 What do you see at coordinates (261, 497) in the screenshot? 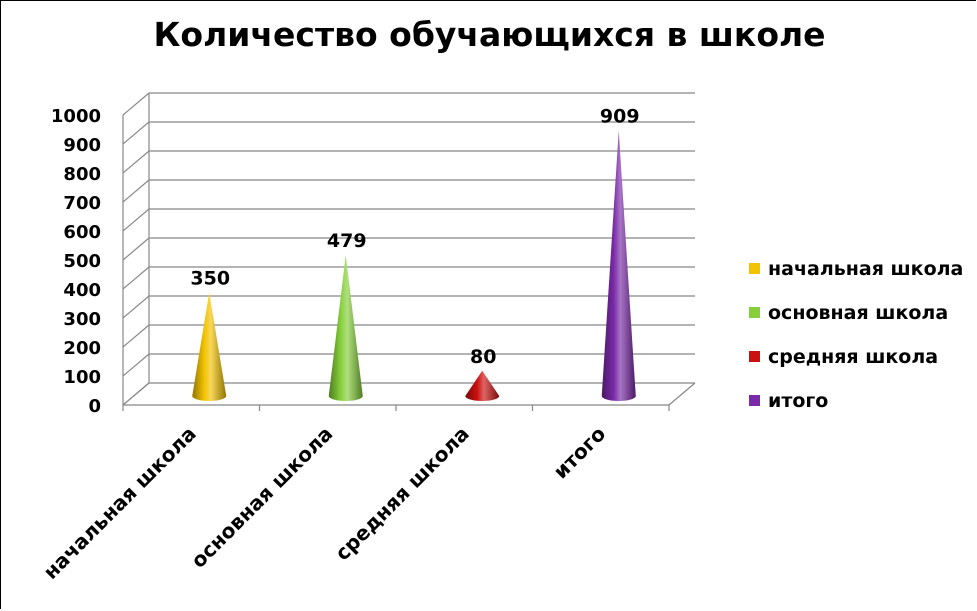
I see `x-tick-label: основная школа` at bounding box center [261, 497].